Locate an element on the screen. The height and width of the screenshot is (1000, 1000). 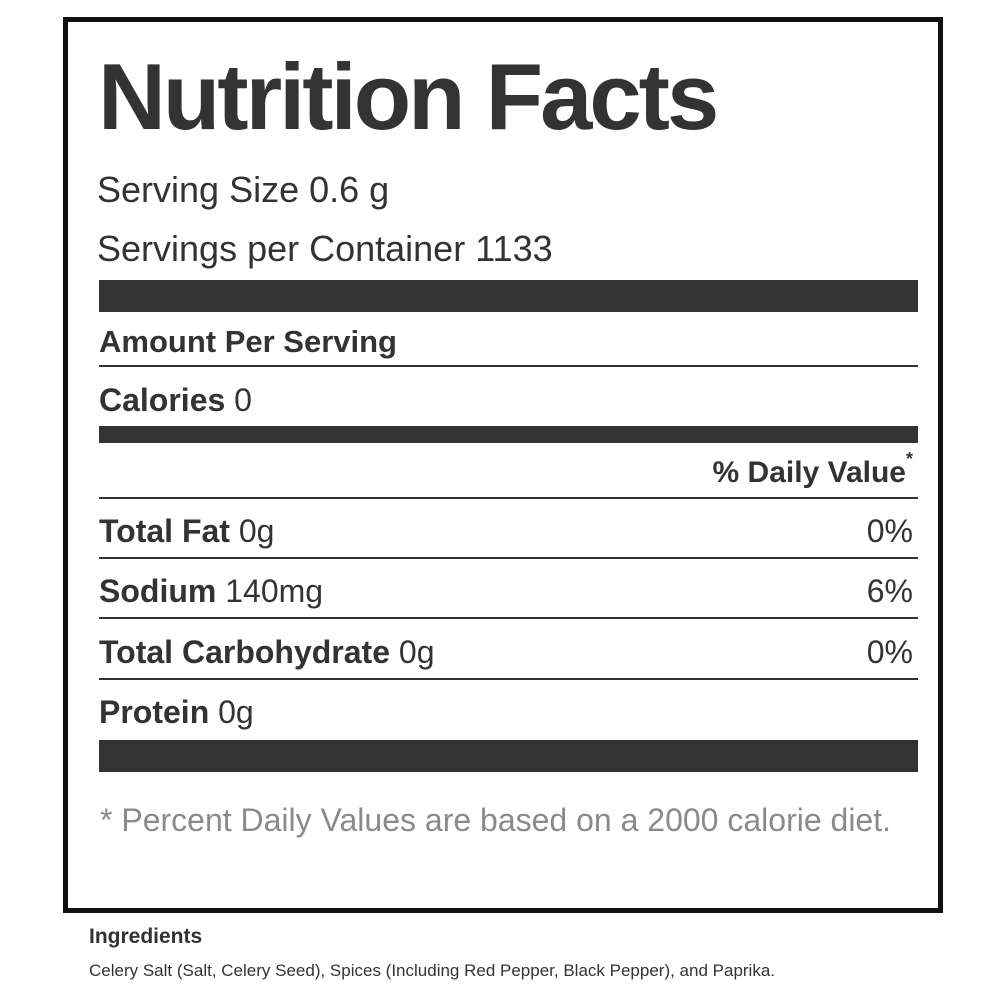
calories-row: Calories 0 is located at coordinates (175, 400).